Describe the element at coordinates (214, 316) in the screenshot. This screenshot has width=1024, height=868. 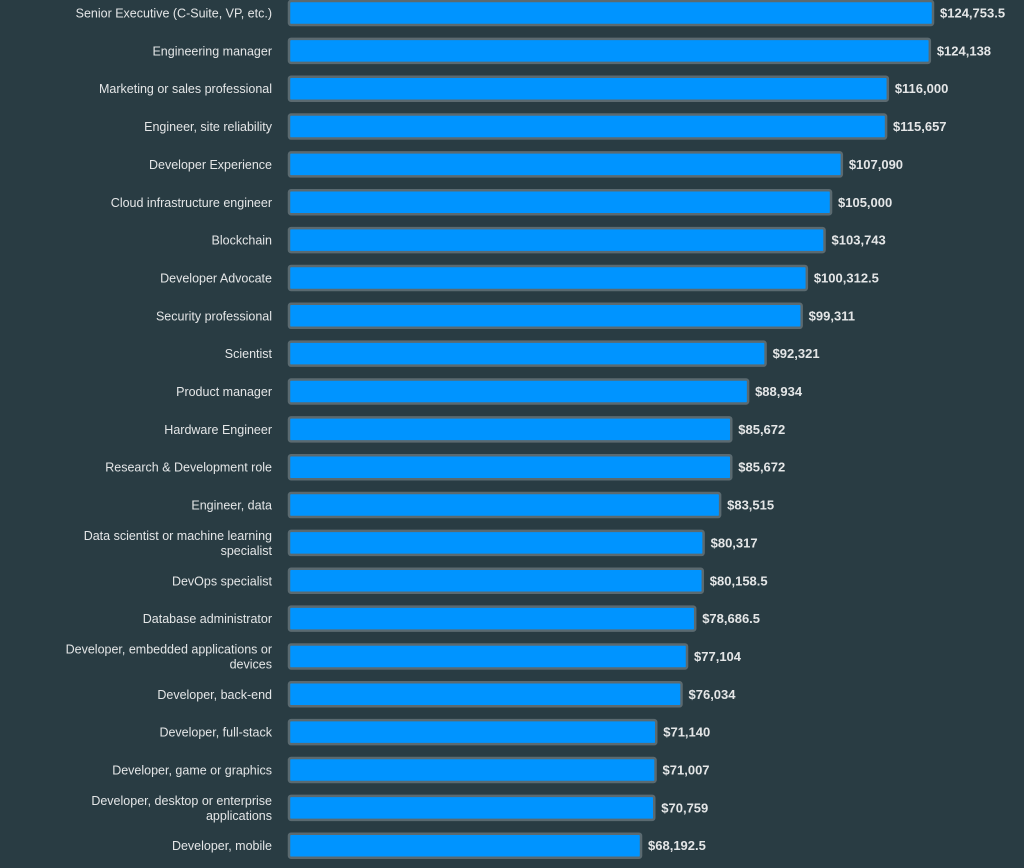
I see `category-label: Security professional` at that location.